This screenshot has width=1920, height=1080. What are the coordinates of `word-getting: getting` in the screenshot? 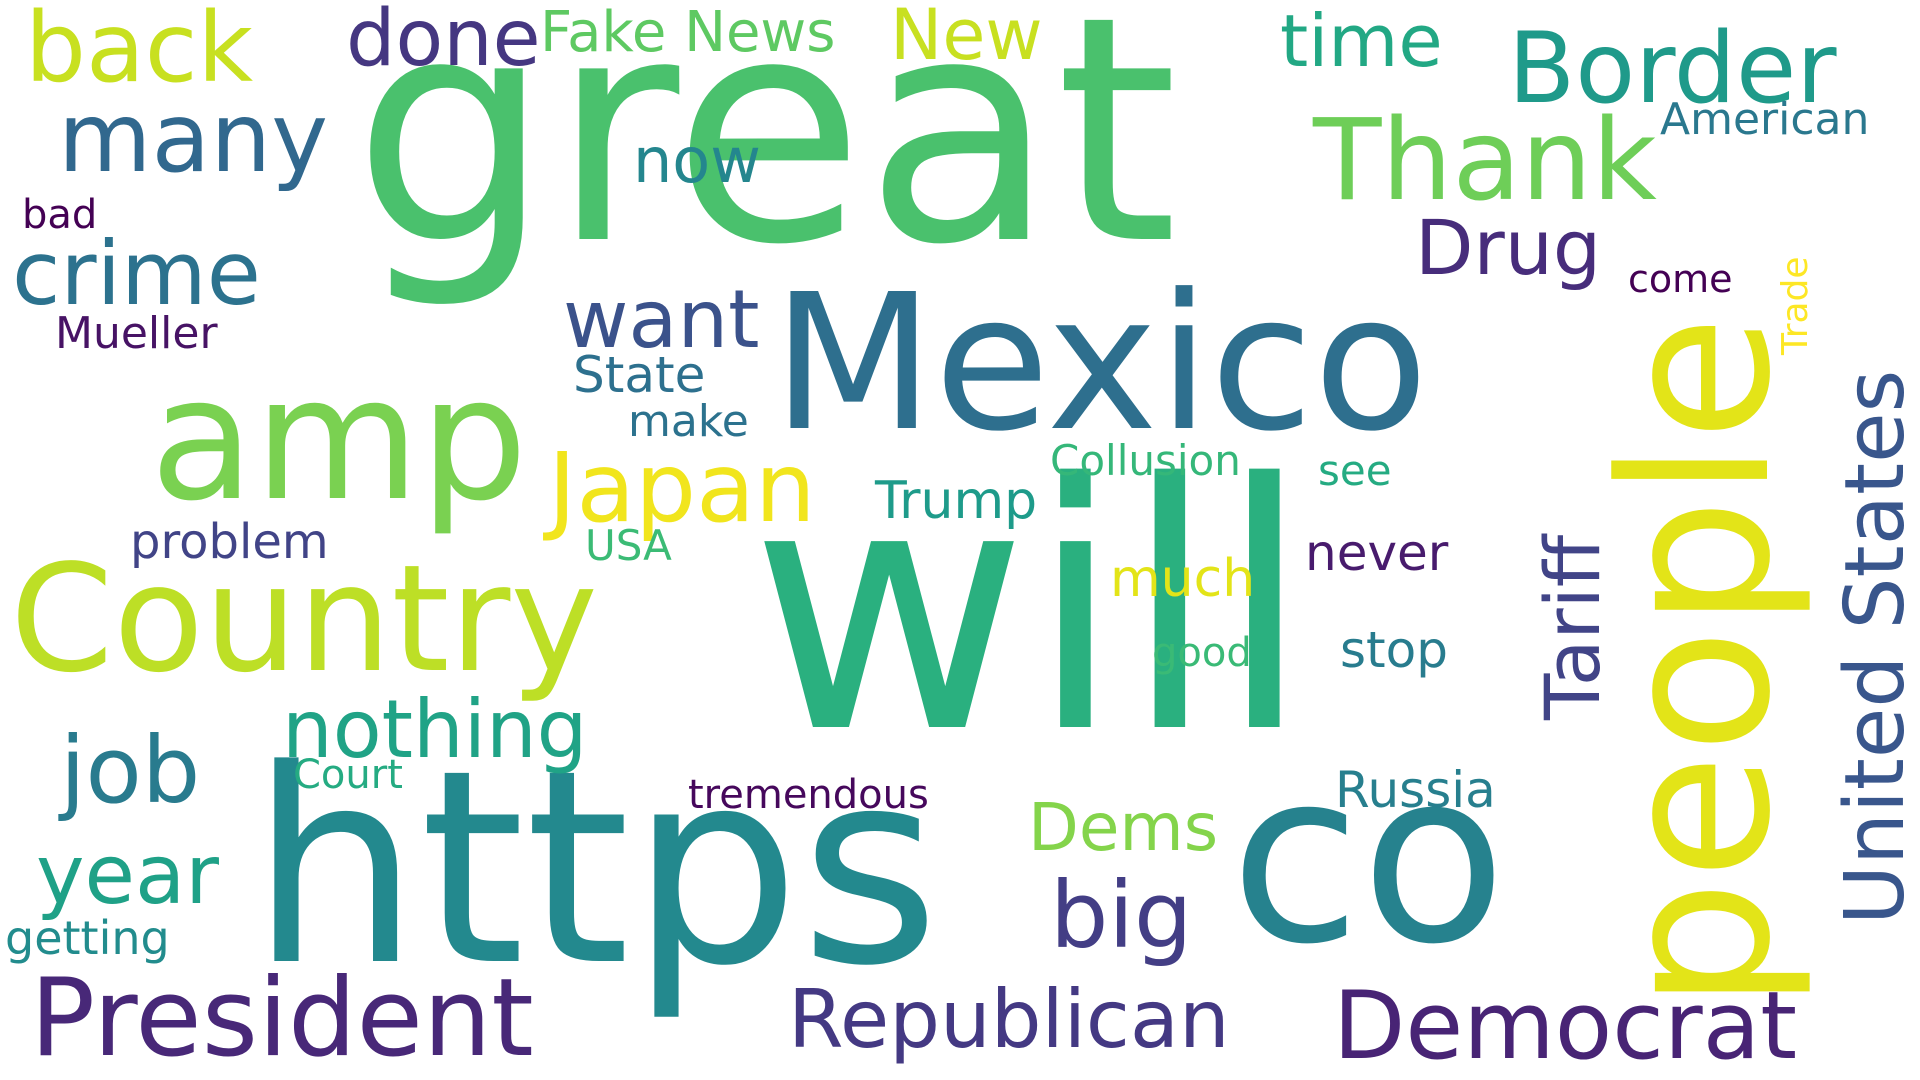 It's located at (87, 938).